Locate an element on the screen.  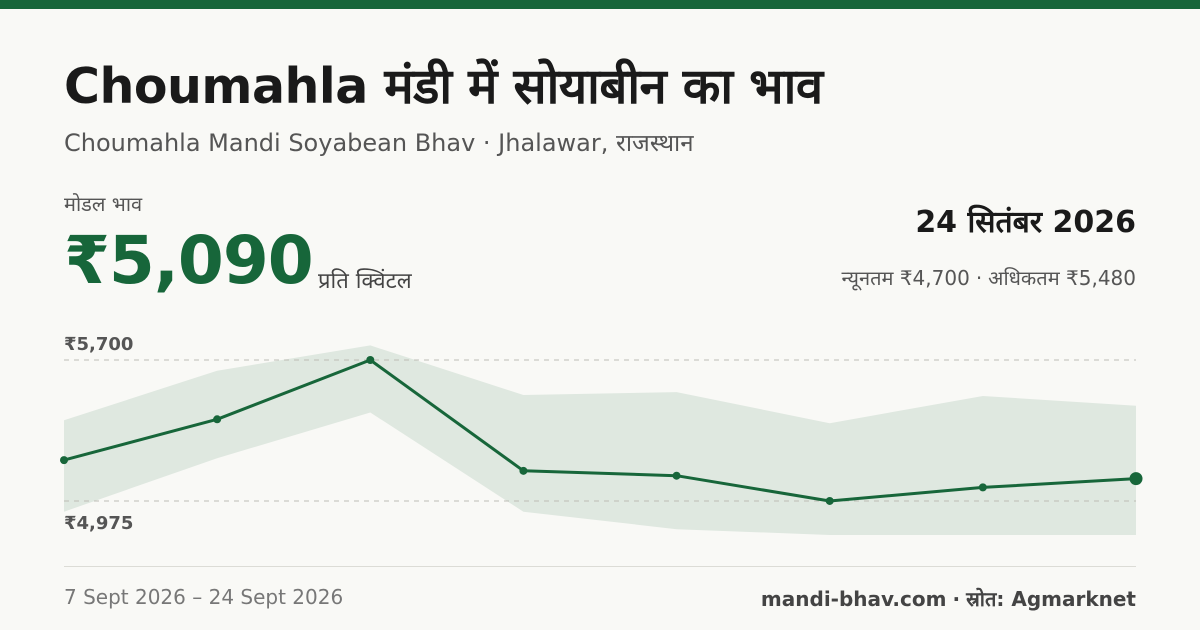
model-price-label: मोडल भाव is located at coordinates (103, 204).